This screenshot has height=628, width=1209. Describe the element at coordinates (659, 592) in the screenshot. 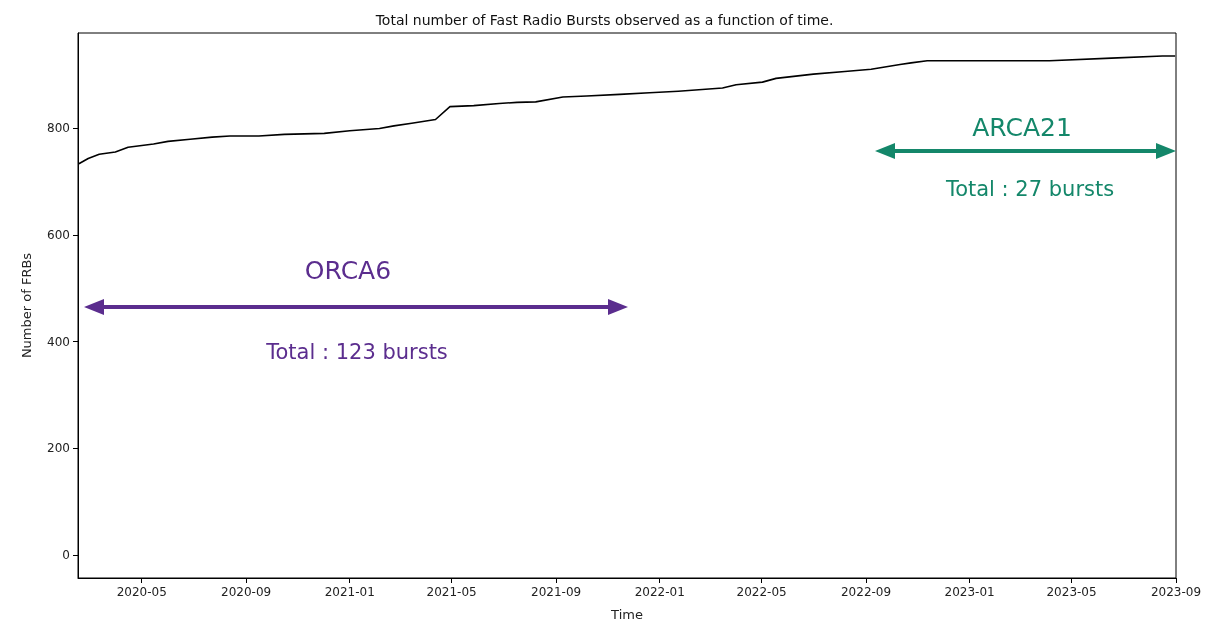

I see `x-tick-label: 2022-01` at that location.